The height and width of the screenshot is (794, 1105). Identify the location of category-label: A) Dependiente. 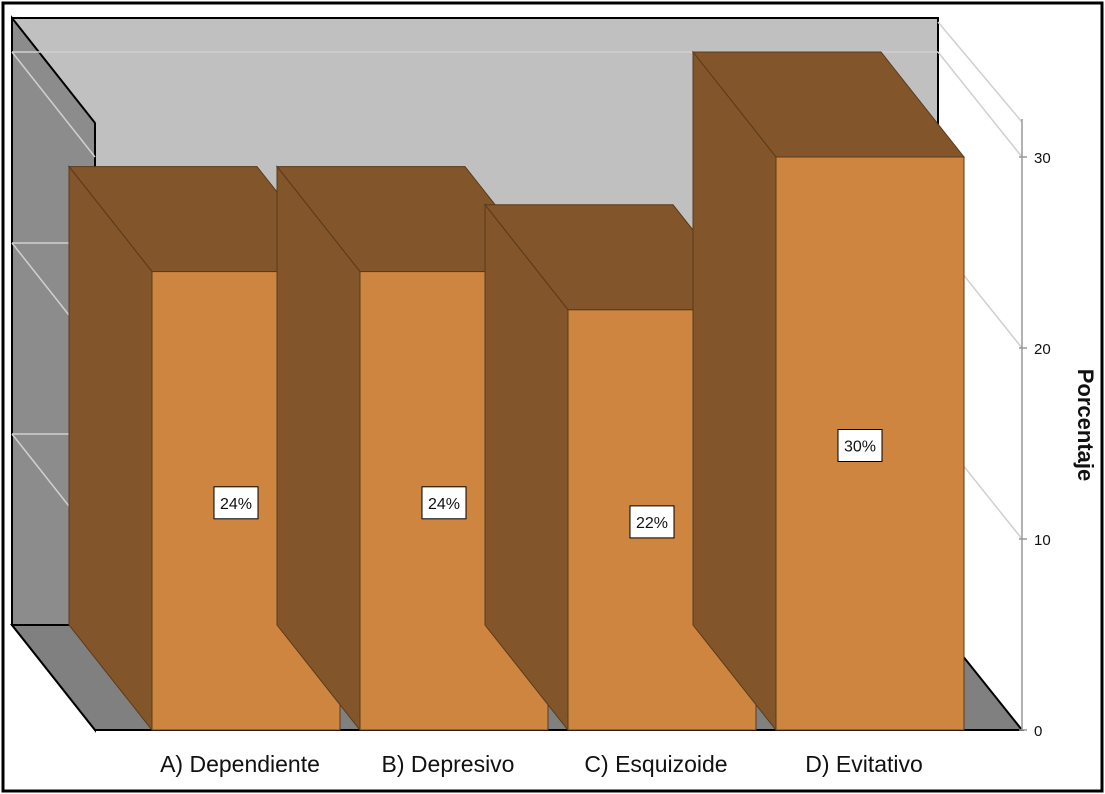
(240, 764).